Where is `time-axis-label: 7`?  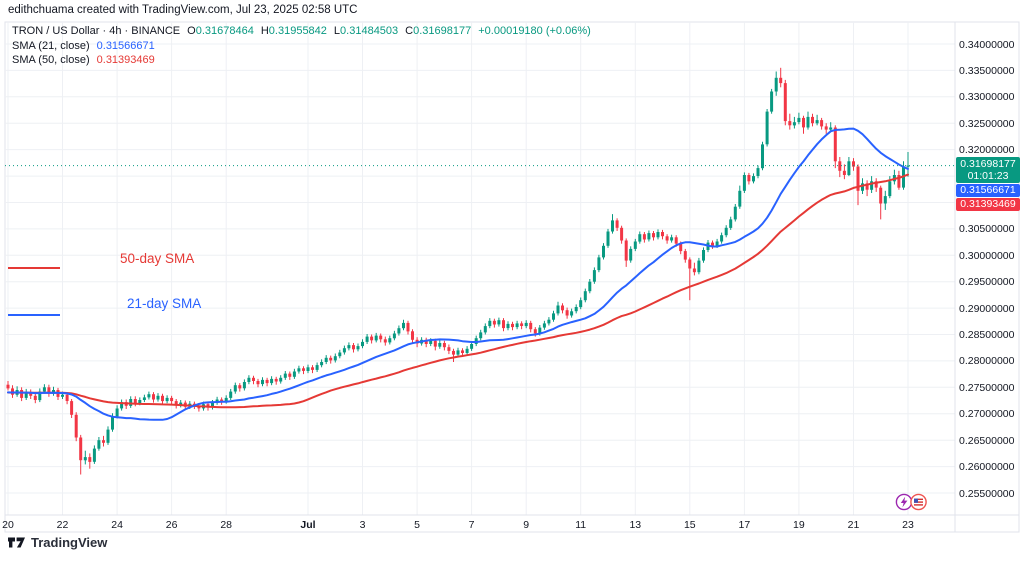 time-axis-label: 7 is located at coordinates (471, 525).